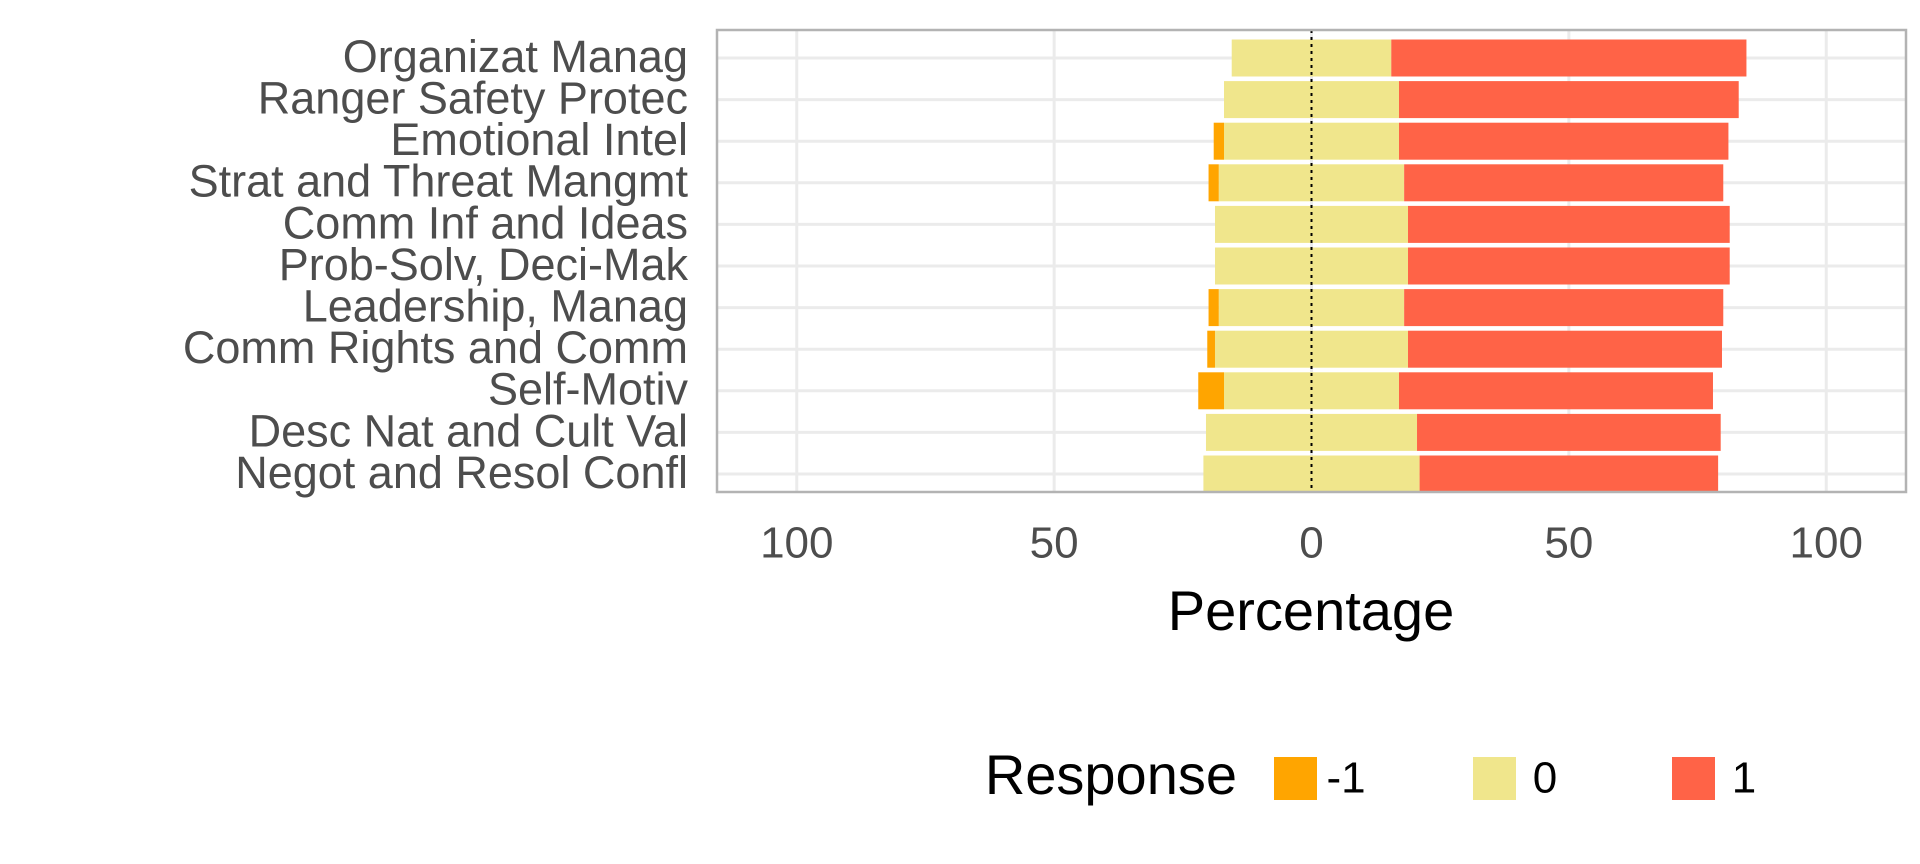 The width and height of the screenshot is (1920, 864). Describe the element at coordinates (1311, 610) in the screenshot. I see `x-axis-title: Percentage` at that location.